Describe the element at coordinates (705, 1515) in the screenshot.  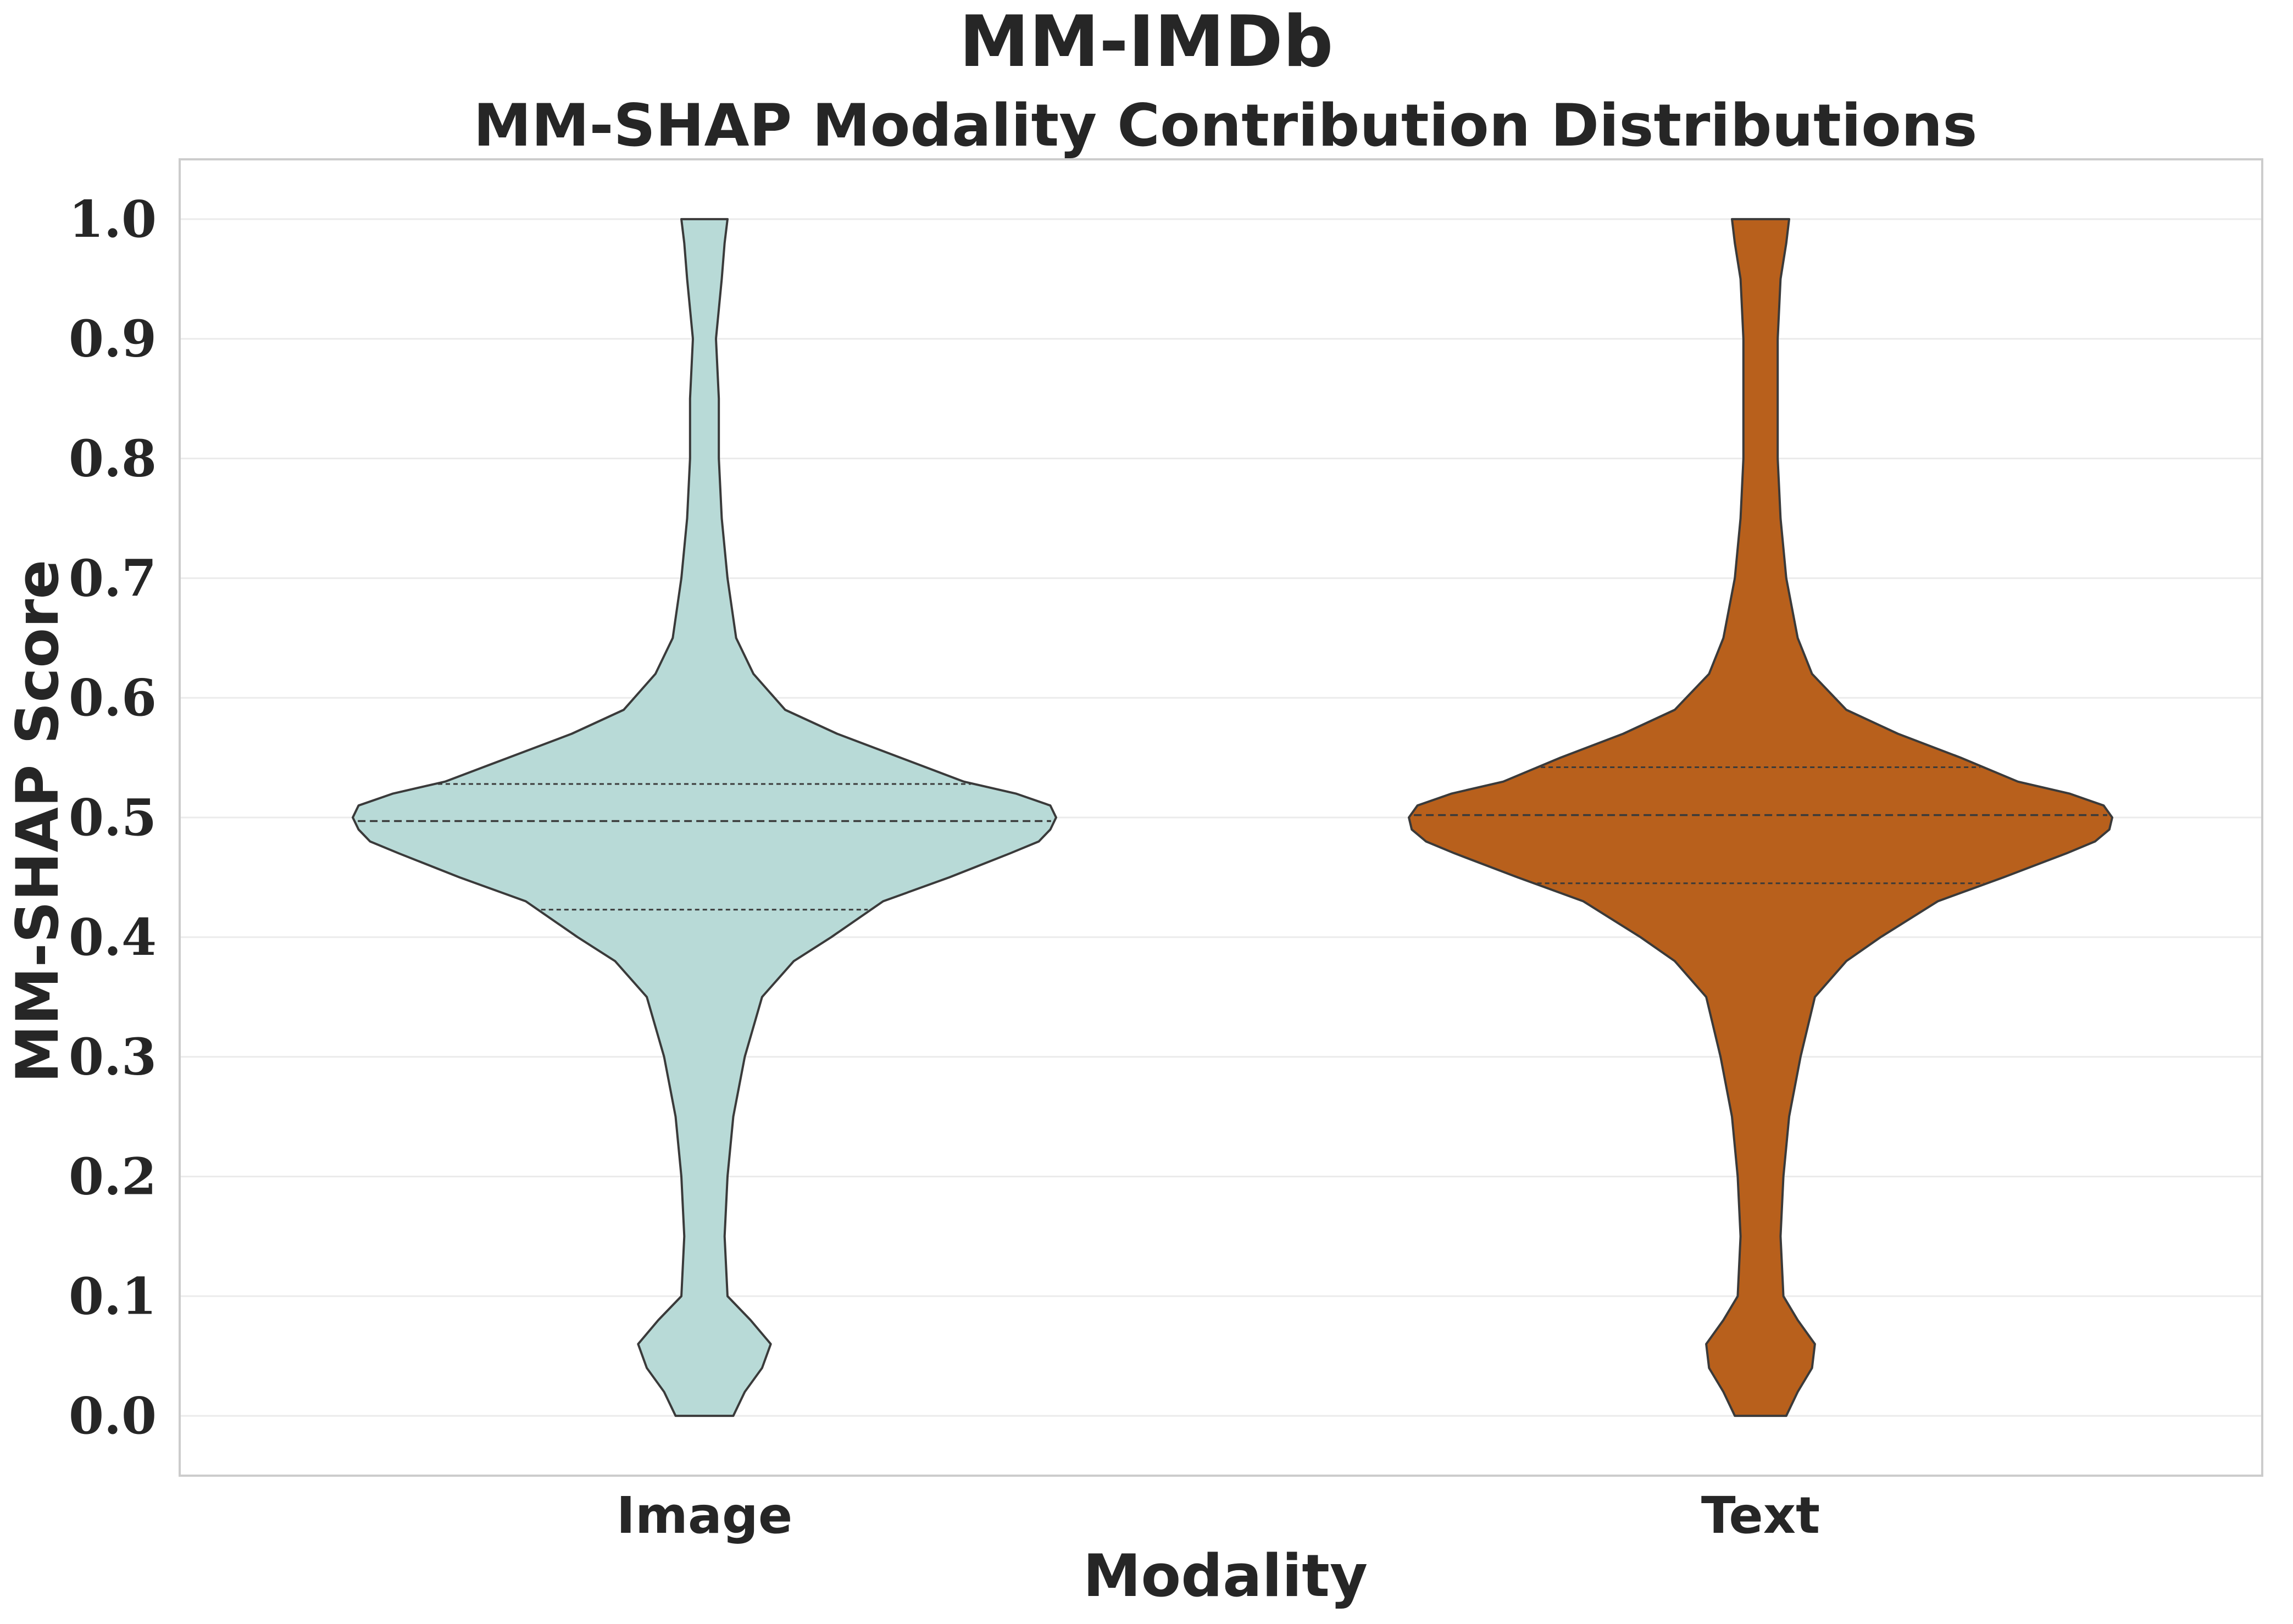
I see `x-tick-label: Image` at that location.